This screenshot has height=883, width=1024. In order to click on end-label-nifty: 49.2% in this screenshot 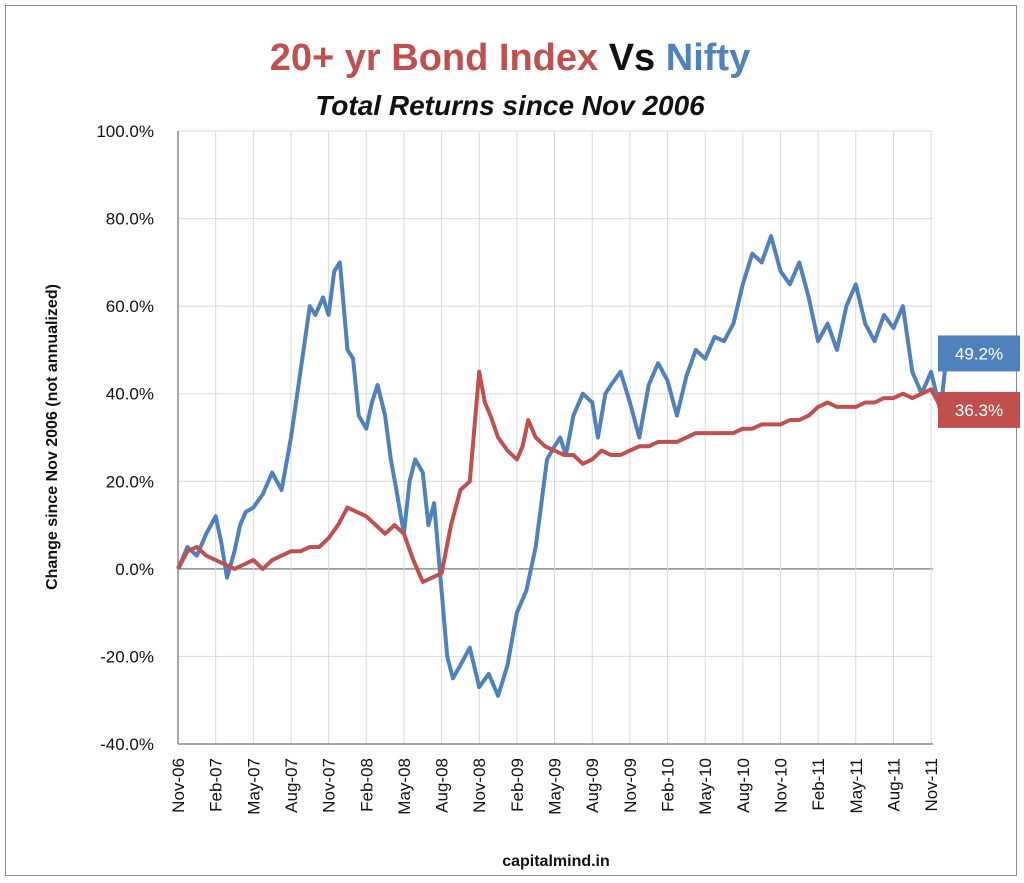, I will do `click(979, 353)`.